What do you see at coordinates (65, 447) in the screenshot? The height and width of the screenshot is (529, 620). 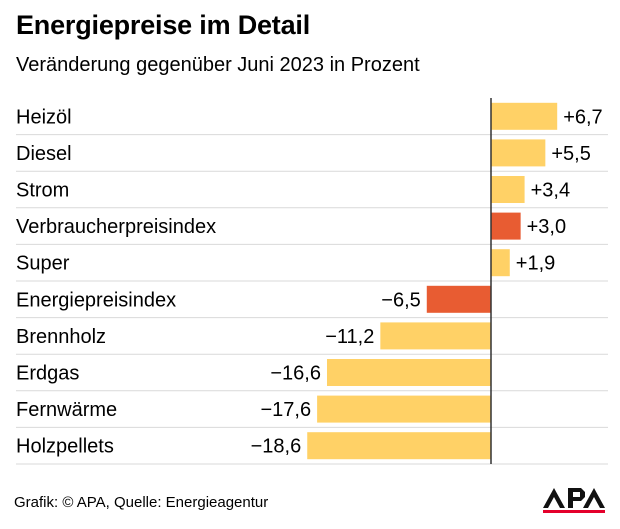 I see `category-label: Holzpellets` at bounding box center [65, 447].